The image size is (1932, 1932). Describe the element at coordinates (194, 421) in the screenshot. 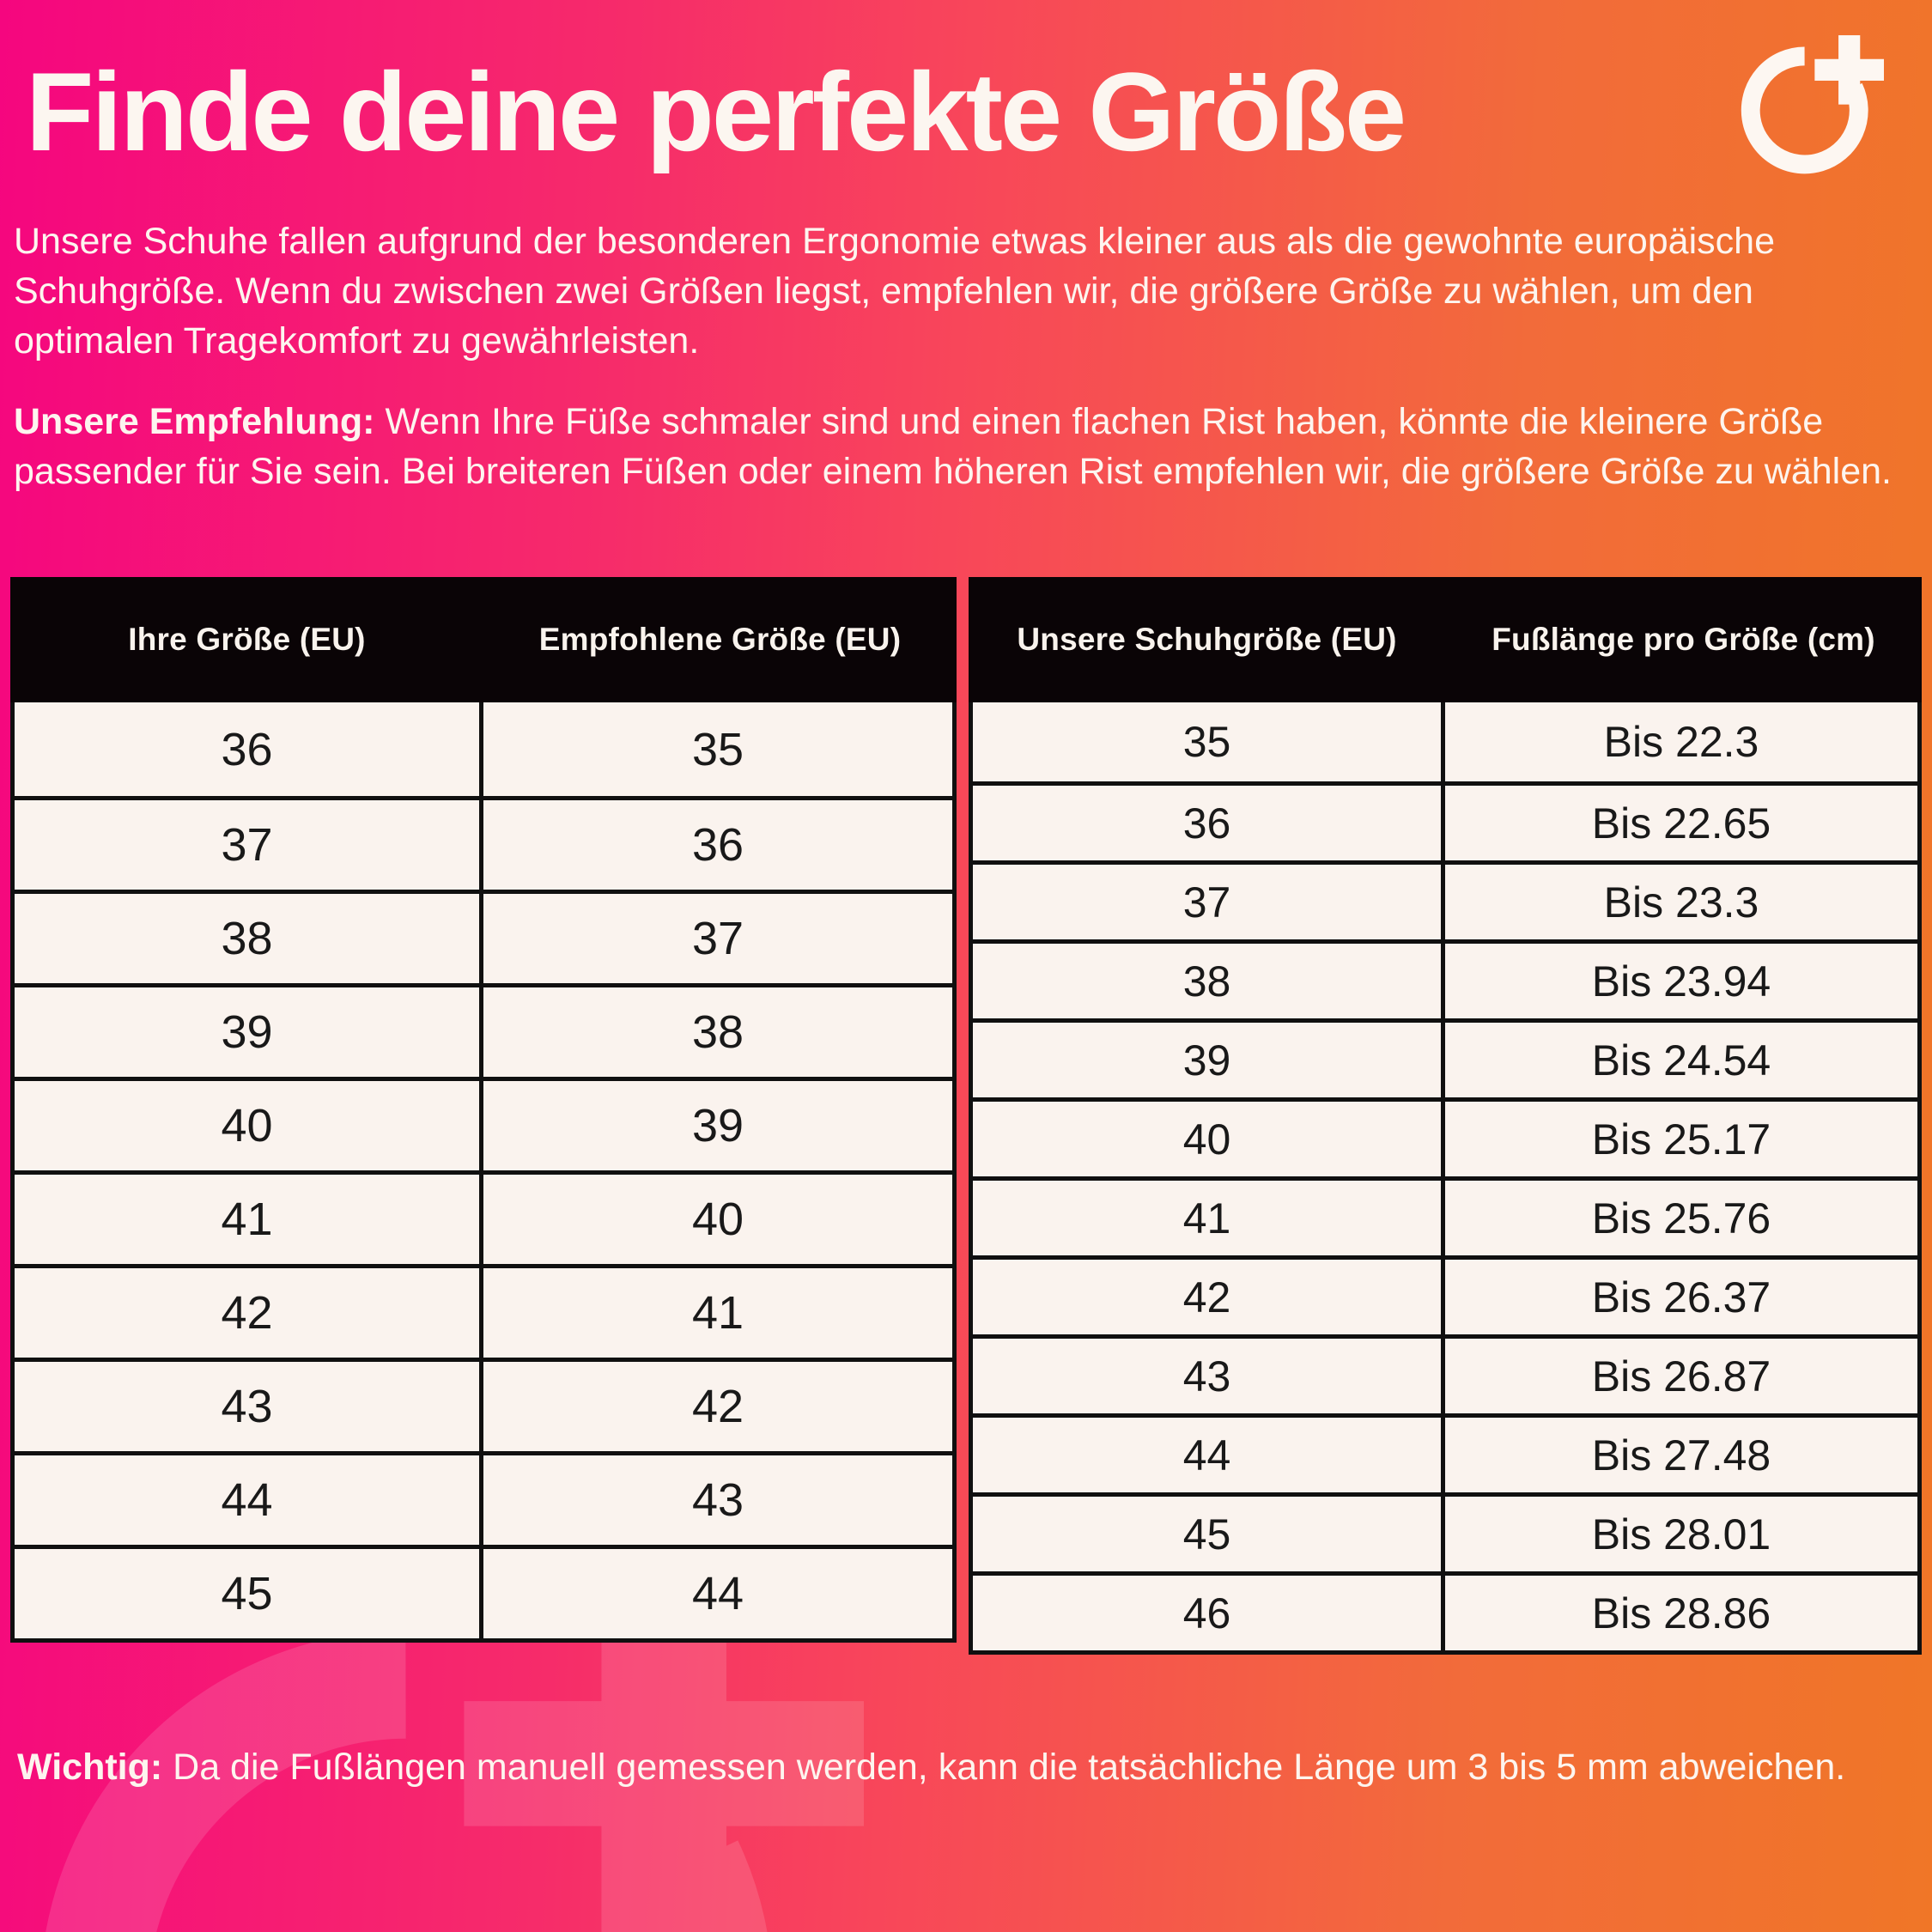

I see `recommendation-label: Unsere Empfehlung:` at that location.